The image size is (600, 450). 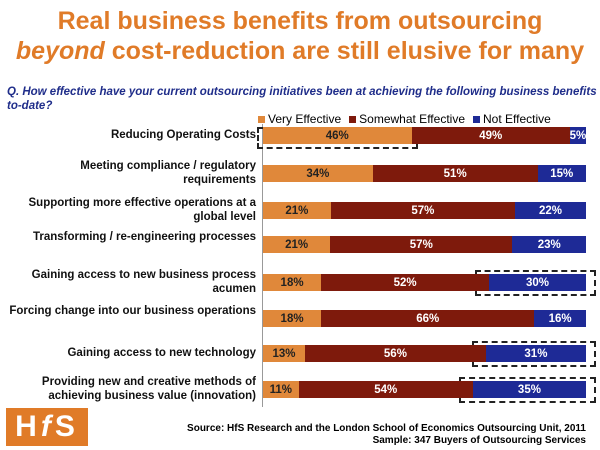 I want to click on title-line-1: Real business benefits from outsourcing, so click(x=300, y=21).